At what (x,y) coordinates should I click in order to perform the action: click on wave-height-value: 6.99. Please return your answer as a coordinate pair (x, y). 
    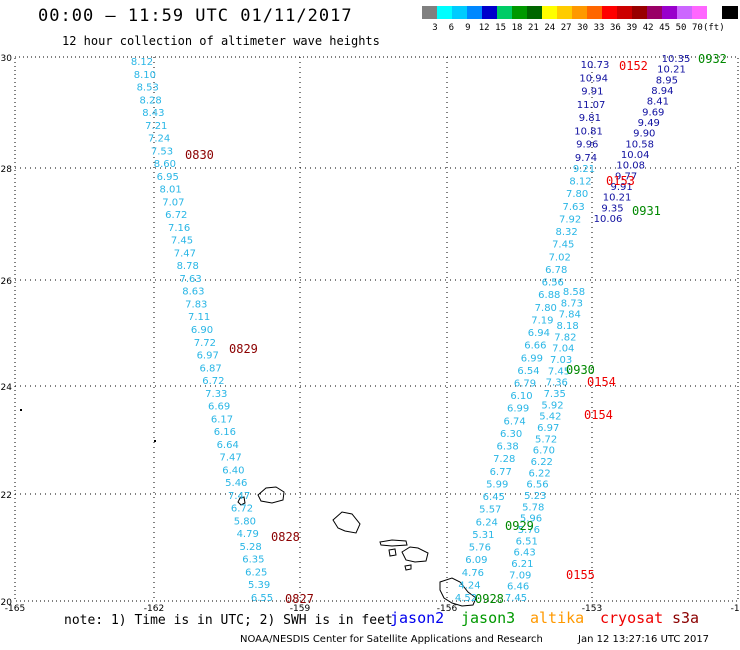
    Looking at the image, I should click on (518, 409).